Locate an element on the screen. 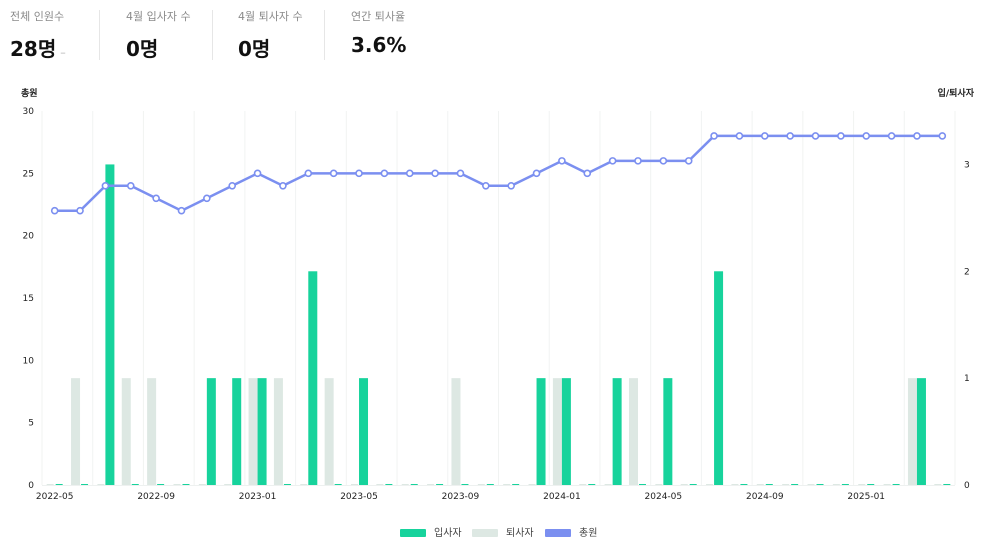  left-axis-title: 총원 is located at coordinates (29, 93).